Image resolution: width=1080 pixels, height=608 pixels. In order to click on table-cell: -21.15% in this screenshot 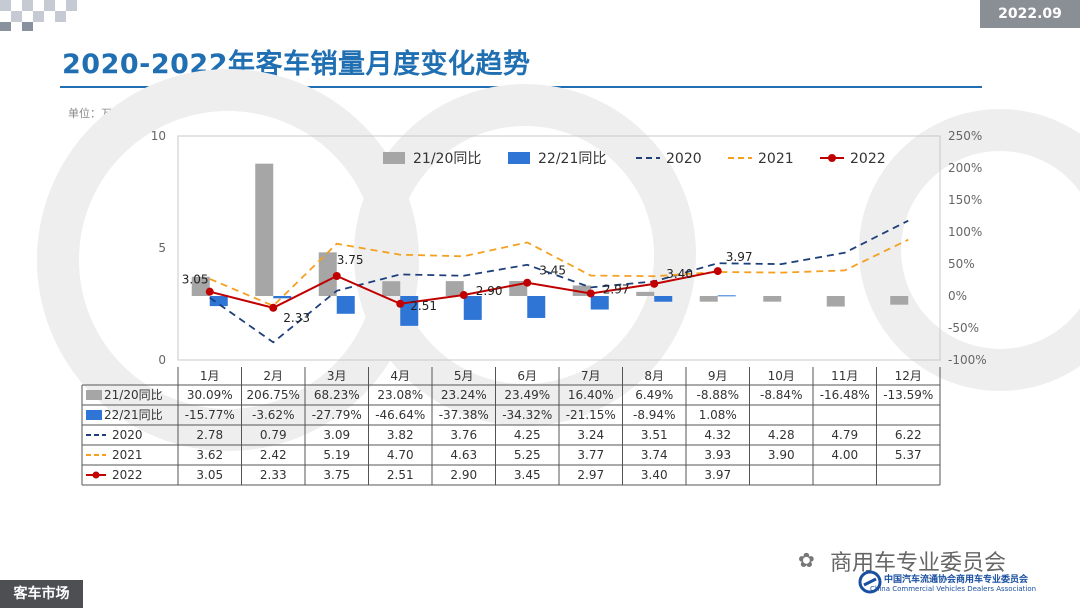, I will do `click(591, 415)`.